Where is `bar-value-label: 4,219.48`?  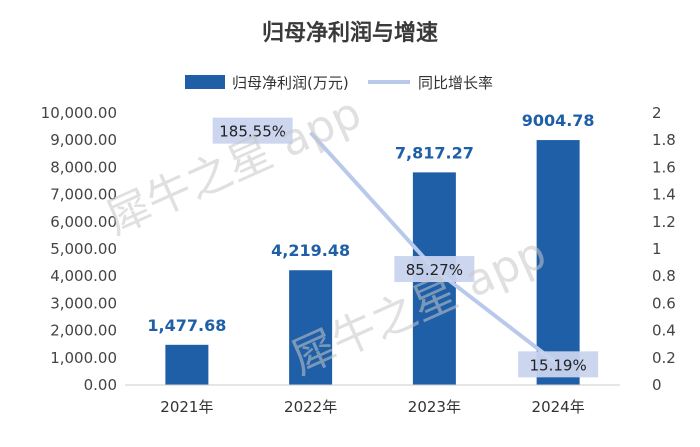
bar-value-label: 4,219.48 is located at coordinates (310, 250).